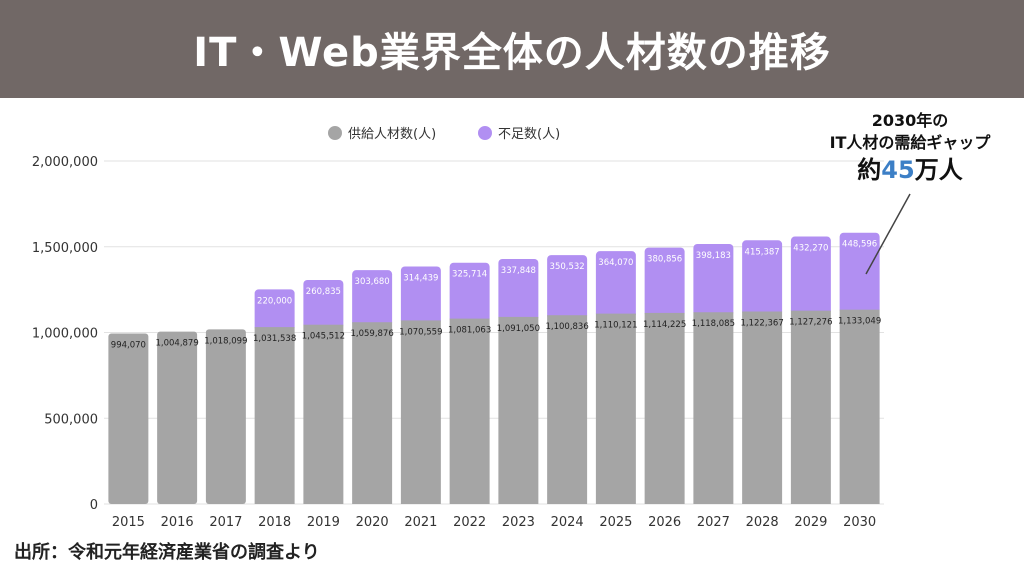 This screenshot has width=1024, height=576. I want to click on annotation-prefix: 約, so click(869, 170).